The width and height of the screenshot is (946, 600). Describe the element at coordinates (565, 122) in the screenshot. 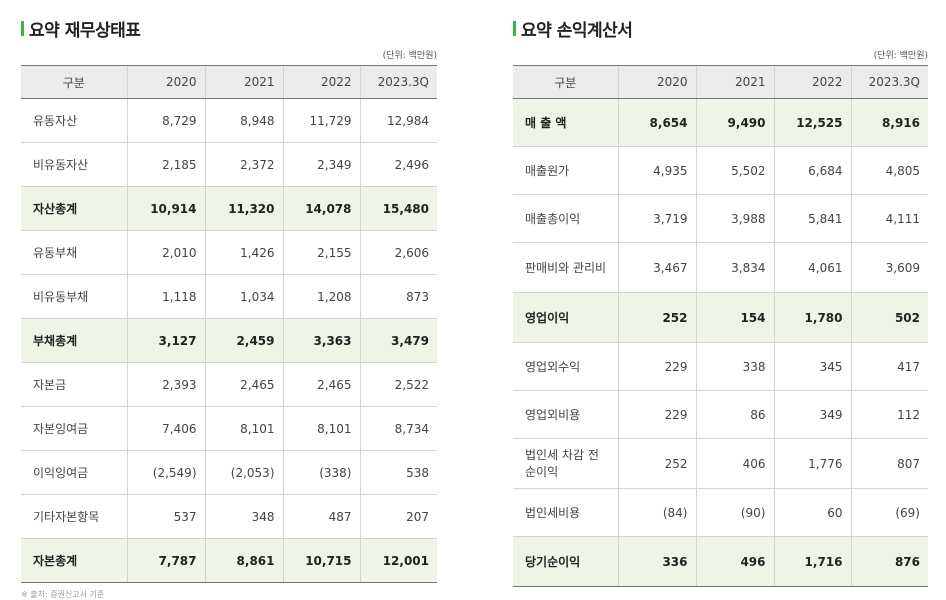

I see `row-label: 매 출 액` at that location.